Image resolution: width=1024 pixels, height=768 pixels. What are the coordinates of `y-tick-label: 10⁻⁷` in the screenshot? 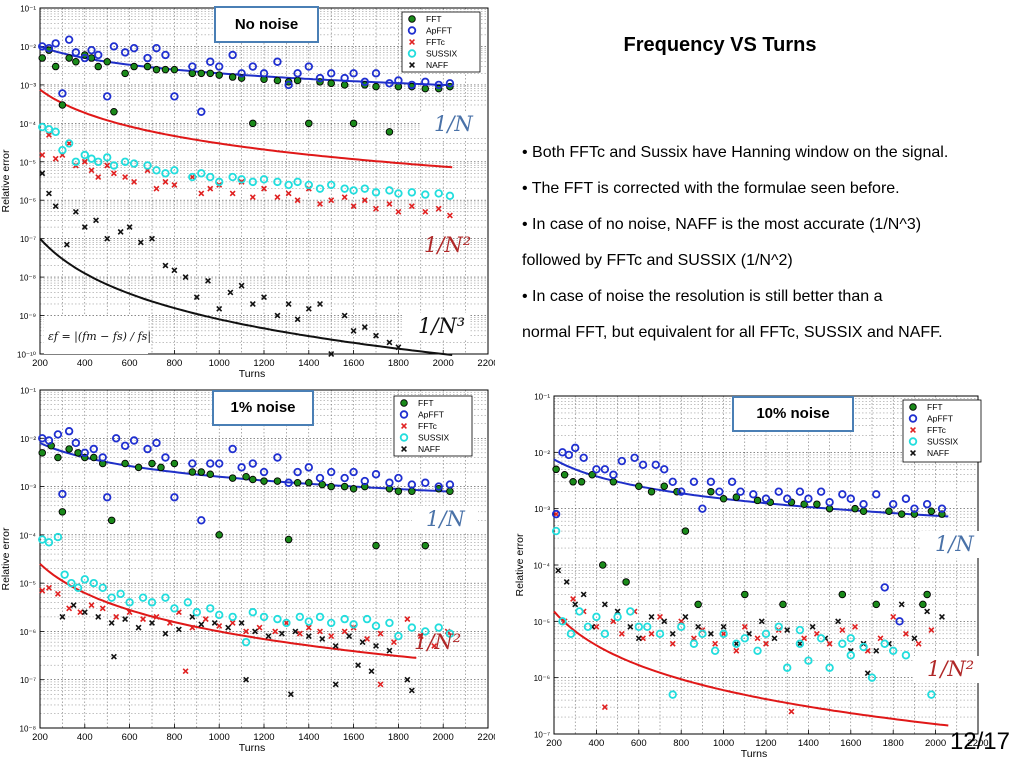 It's located at (542, 735).